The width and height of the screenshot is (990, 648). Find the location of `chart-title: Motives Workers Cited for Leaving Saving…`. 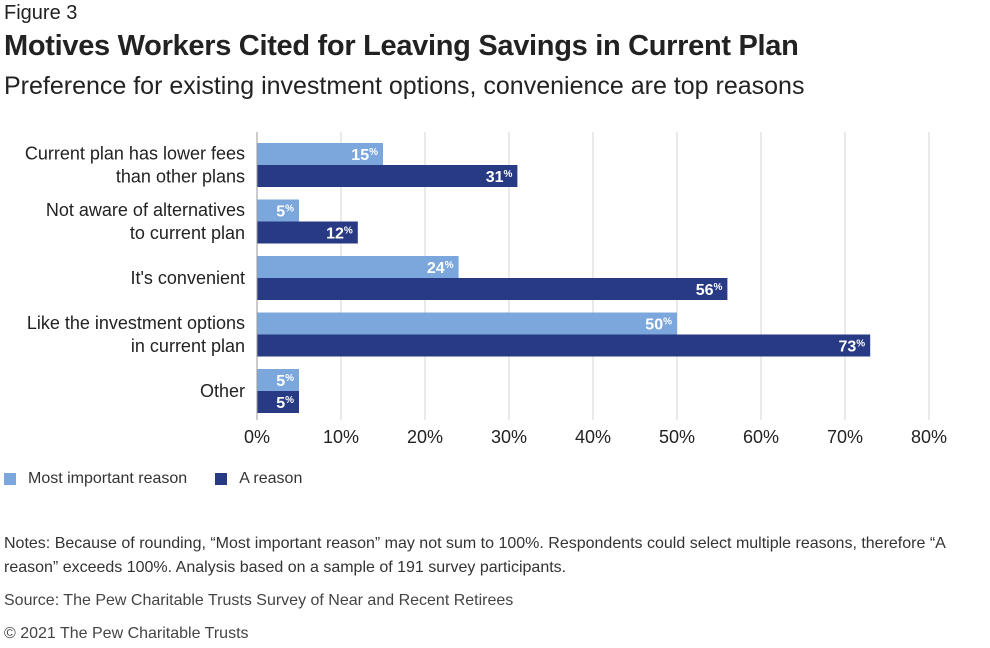

chart-title: Motives Workers Cited for Leaving Saving… is located at coordinates (401, 46).